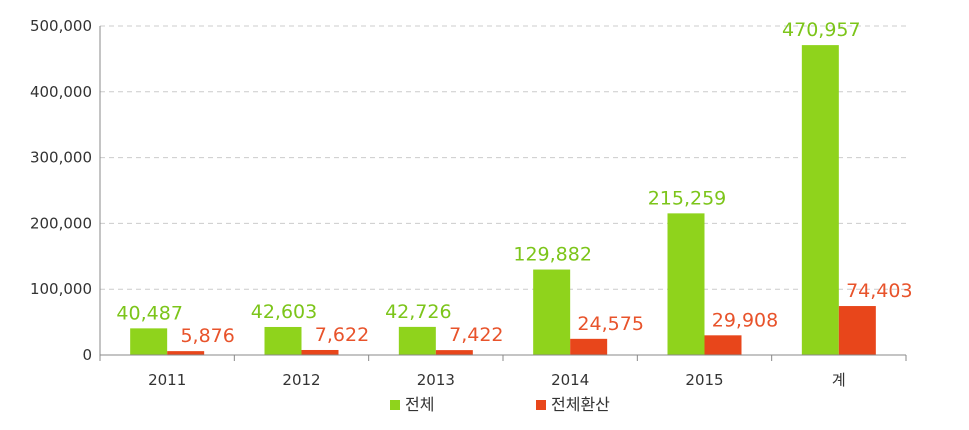 The width and height of the screenshot is (969, 430). Describe the element at coordinates (87, 355) in the screenshot. I see `y-tick-label: 0` at that location.